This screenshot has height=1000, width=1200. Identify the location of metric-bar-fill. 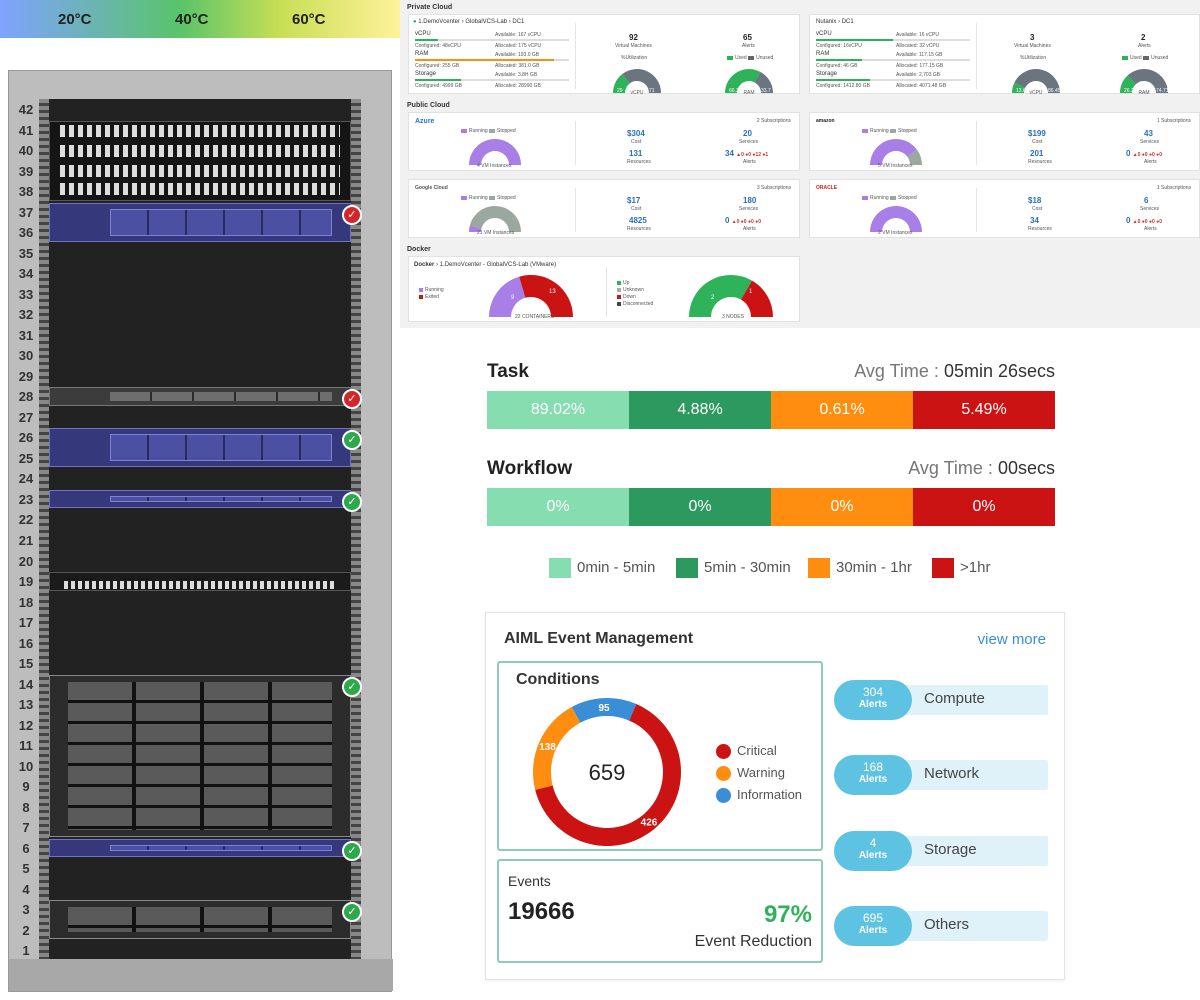
(427, 40).